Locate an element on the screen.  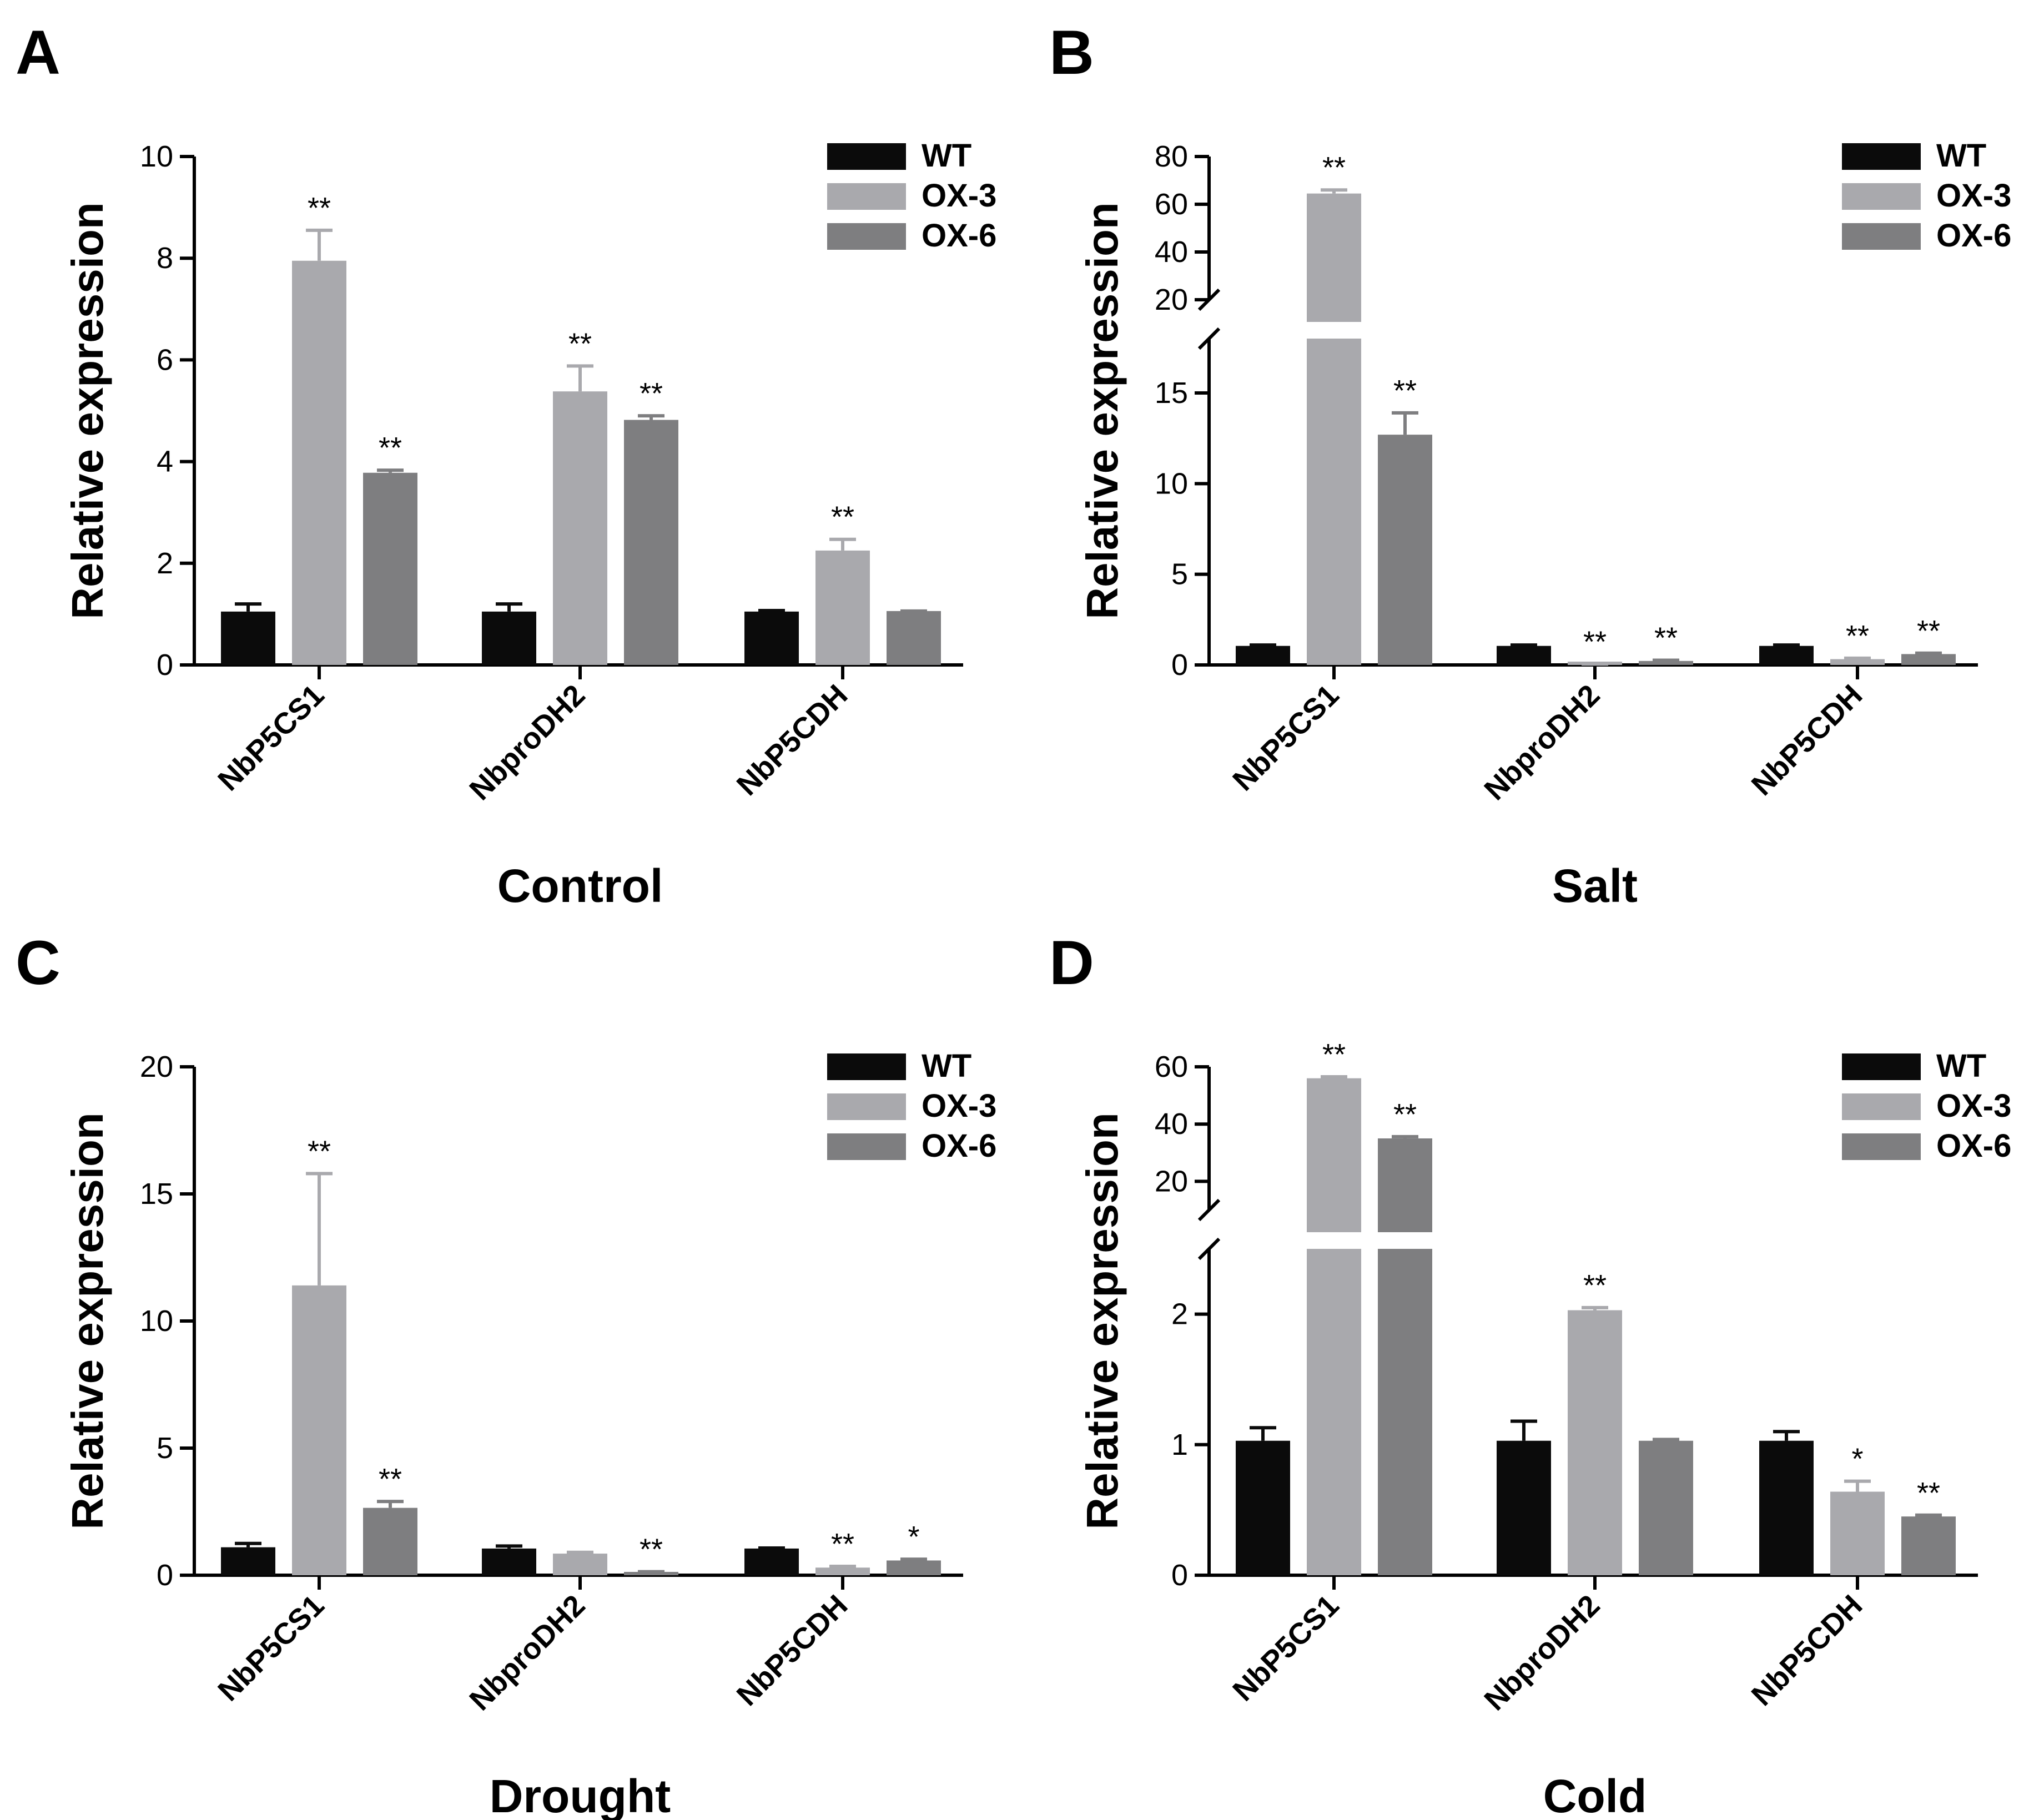
panel-label-a: A is located at coordinates (39, 52).